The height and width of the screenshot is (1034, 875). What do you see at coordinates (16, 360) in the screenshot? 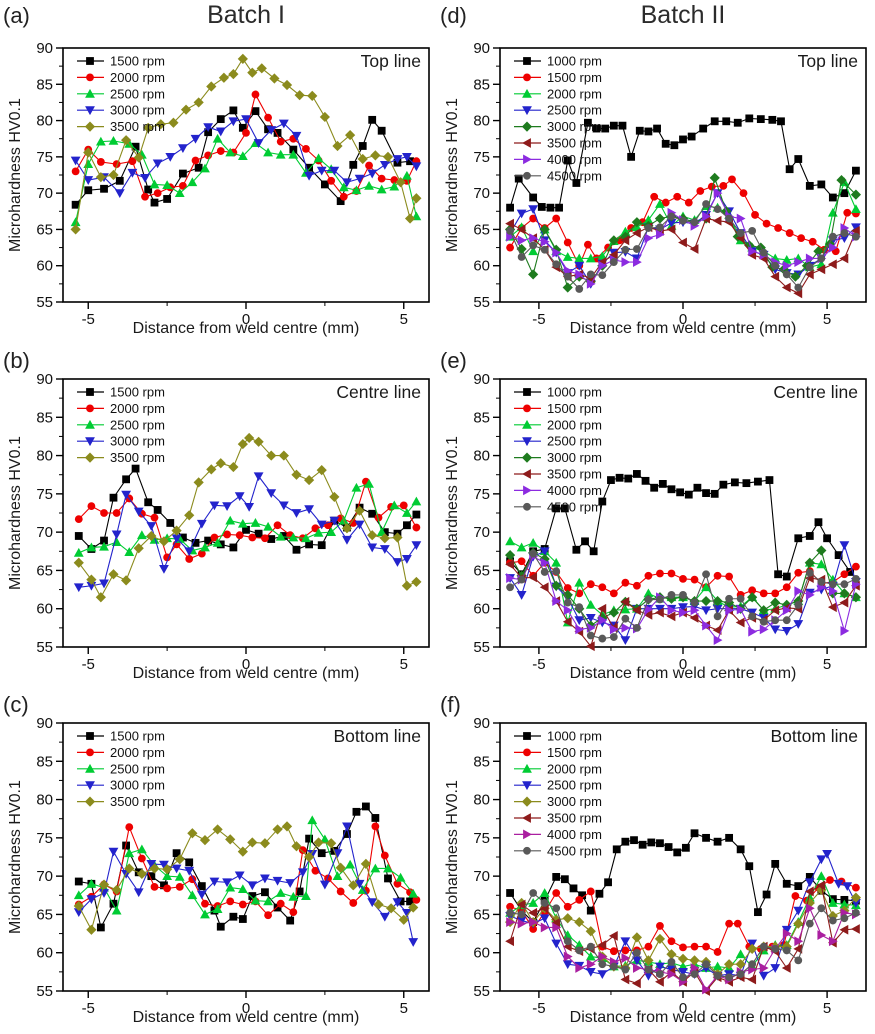
I see `panel-letter: (b)` at bounding box center [16, 360].